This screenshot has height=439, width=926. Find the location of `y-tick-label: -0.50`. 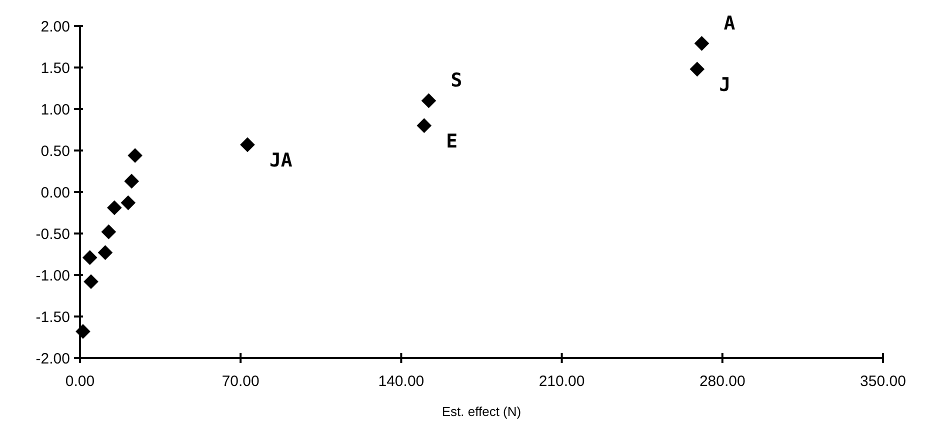

y-tick-label: -0.50 is located at coordinates (53, 234).